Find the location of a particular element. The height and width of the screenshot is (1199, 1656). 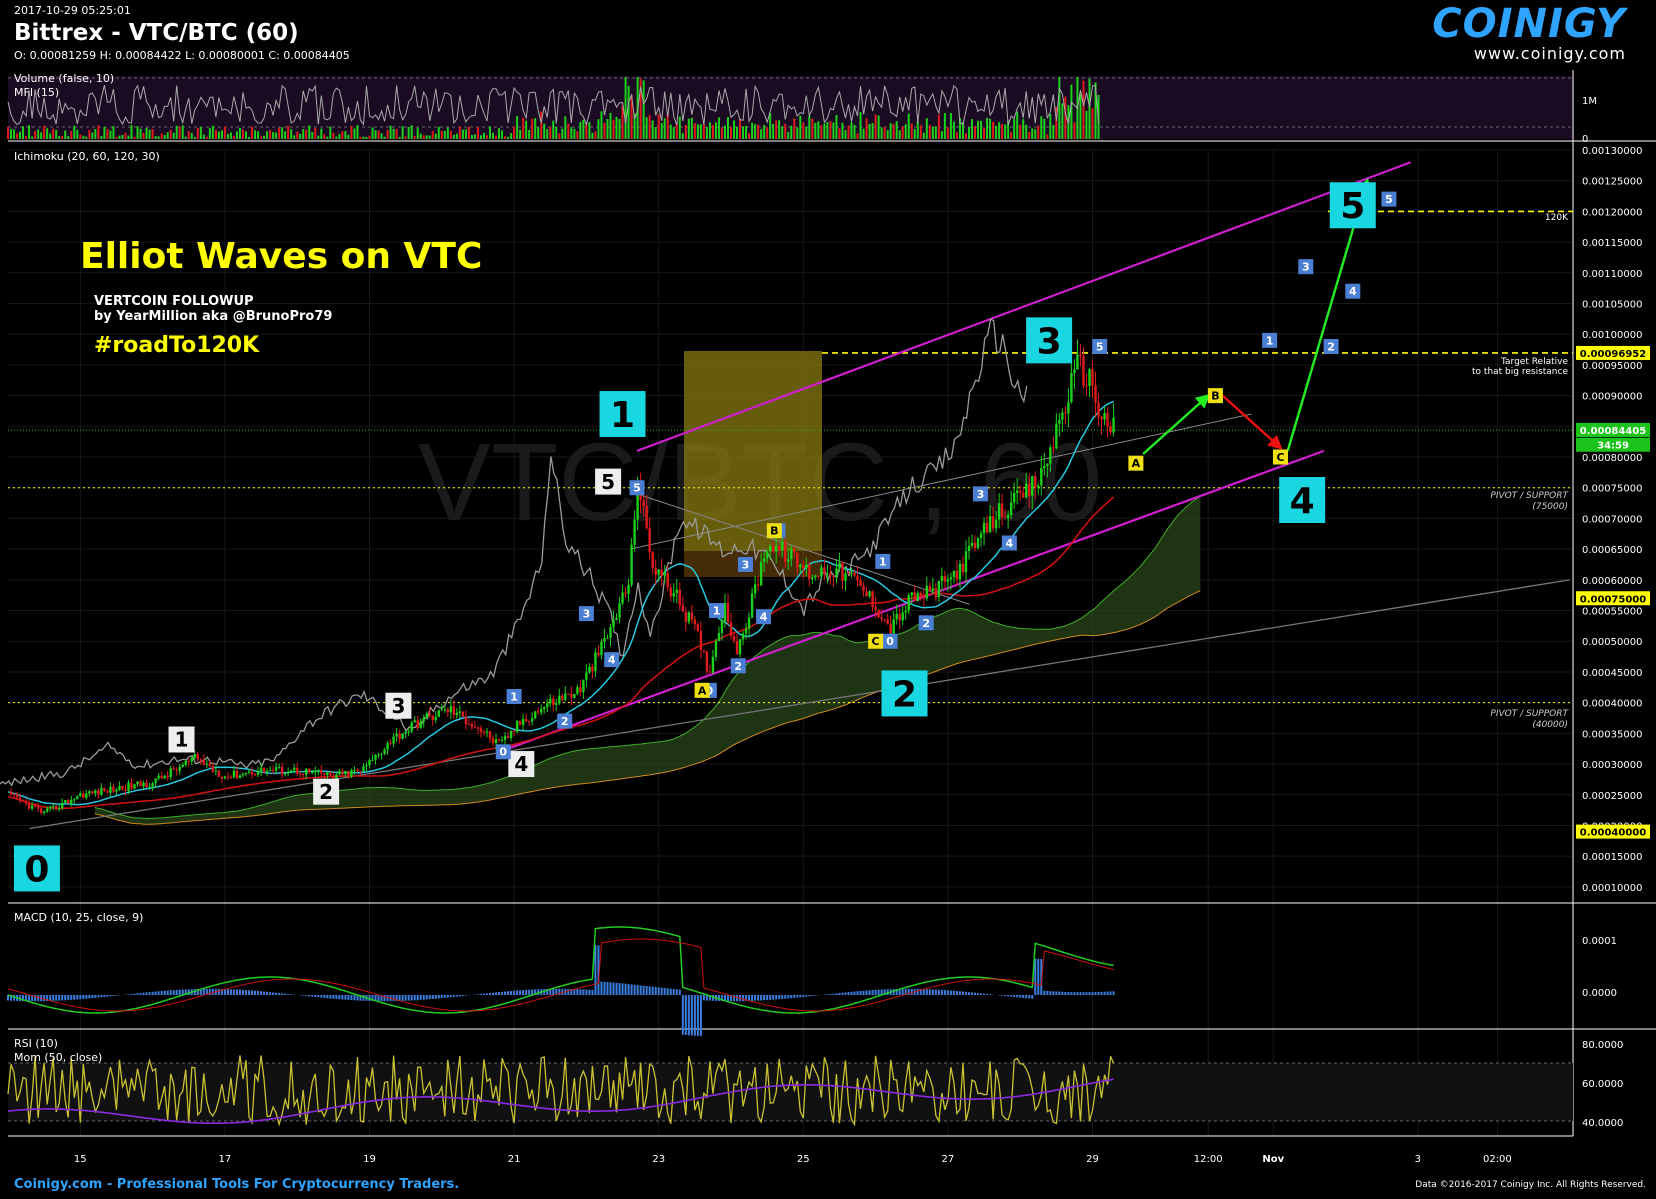

rsi-label: RSI (10) is located at coordinates (36, 1043).